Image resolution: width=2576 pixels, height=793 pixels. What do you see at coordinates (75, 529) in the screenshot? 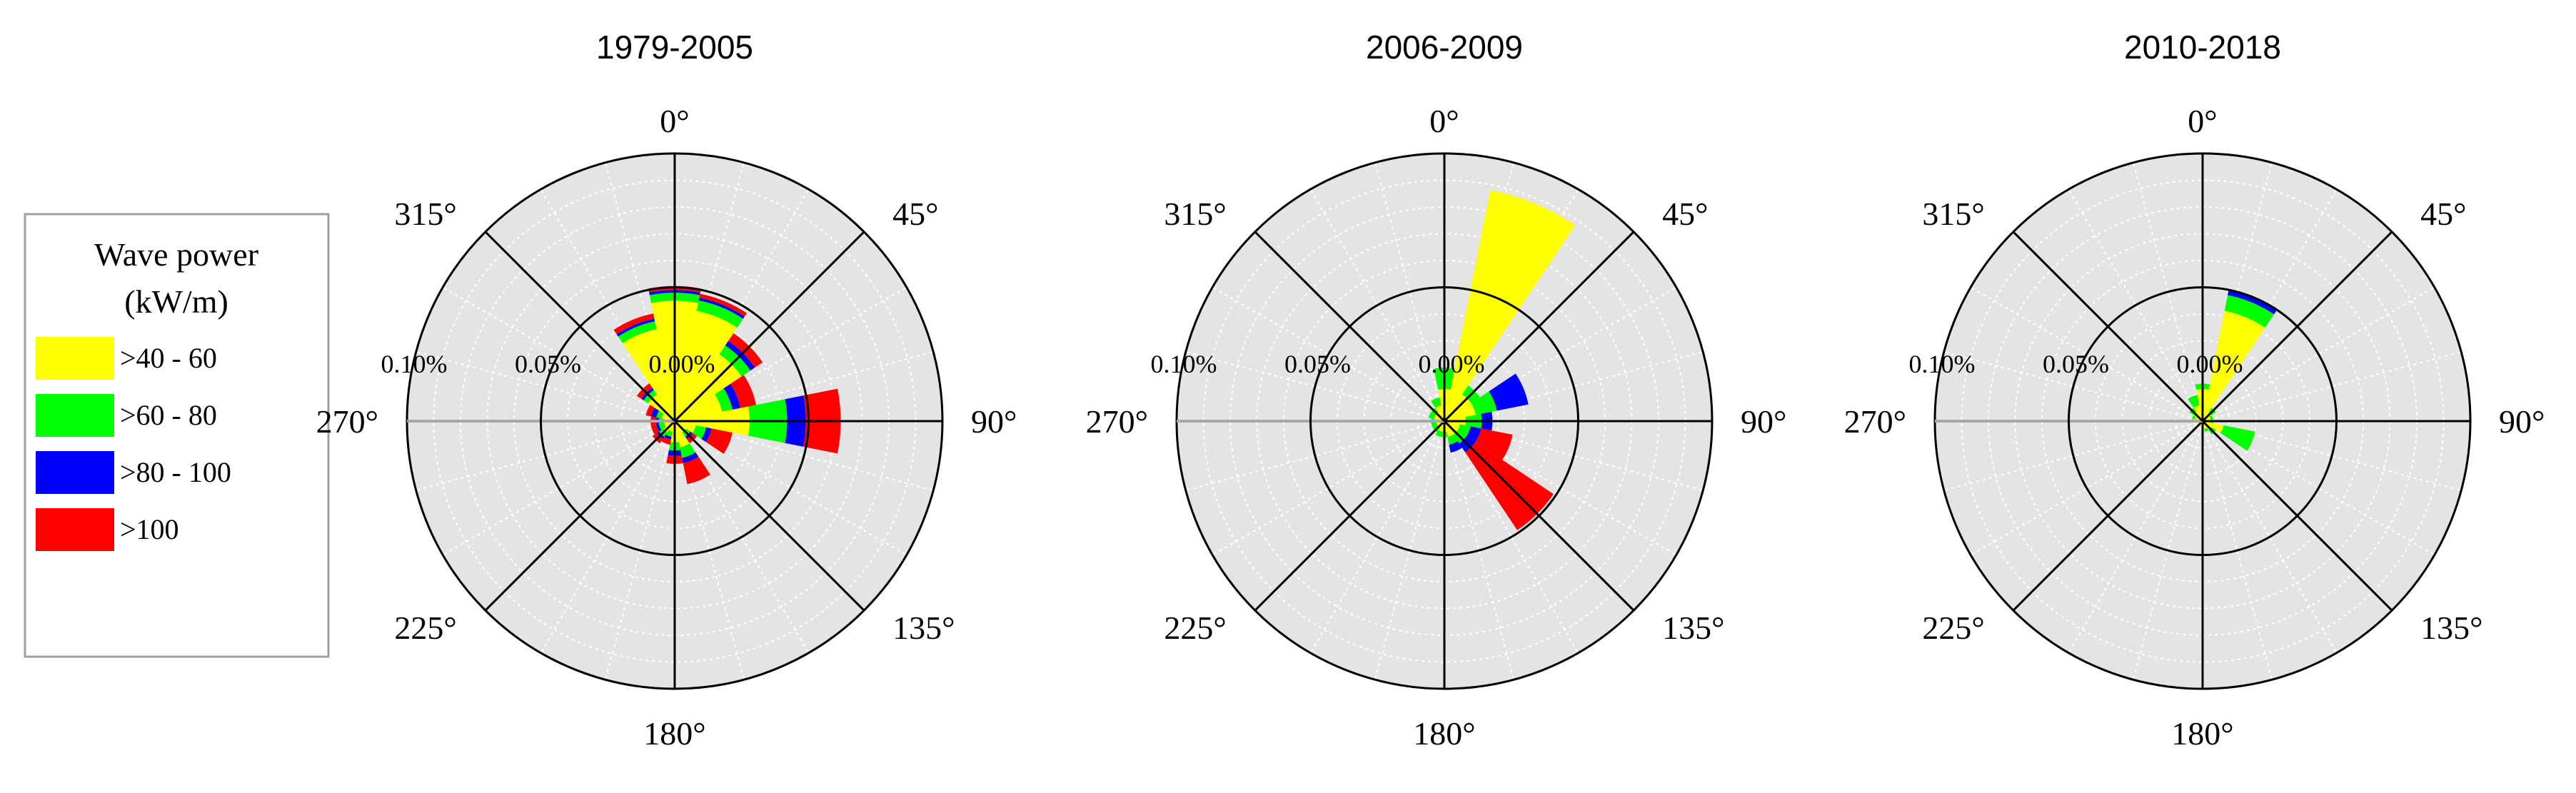
I see `legend-swatch-red` at bounding box center [75, 529].